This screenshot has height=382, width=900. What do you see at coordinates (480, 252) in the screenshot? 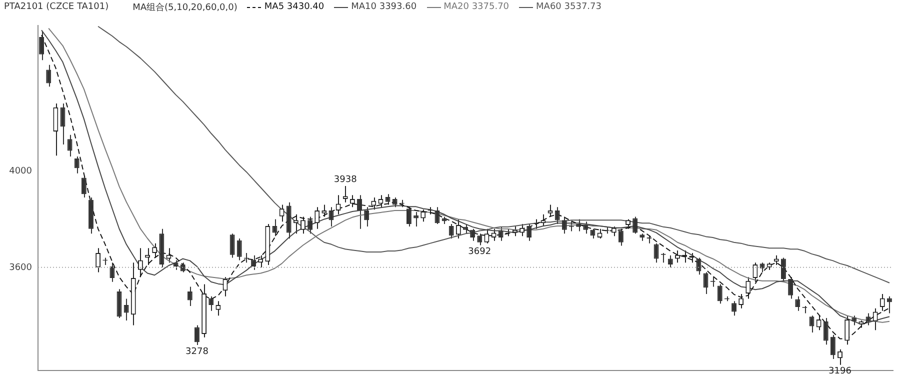
I see `annotation: 3692` at bounding box center [480, 252].